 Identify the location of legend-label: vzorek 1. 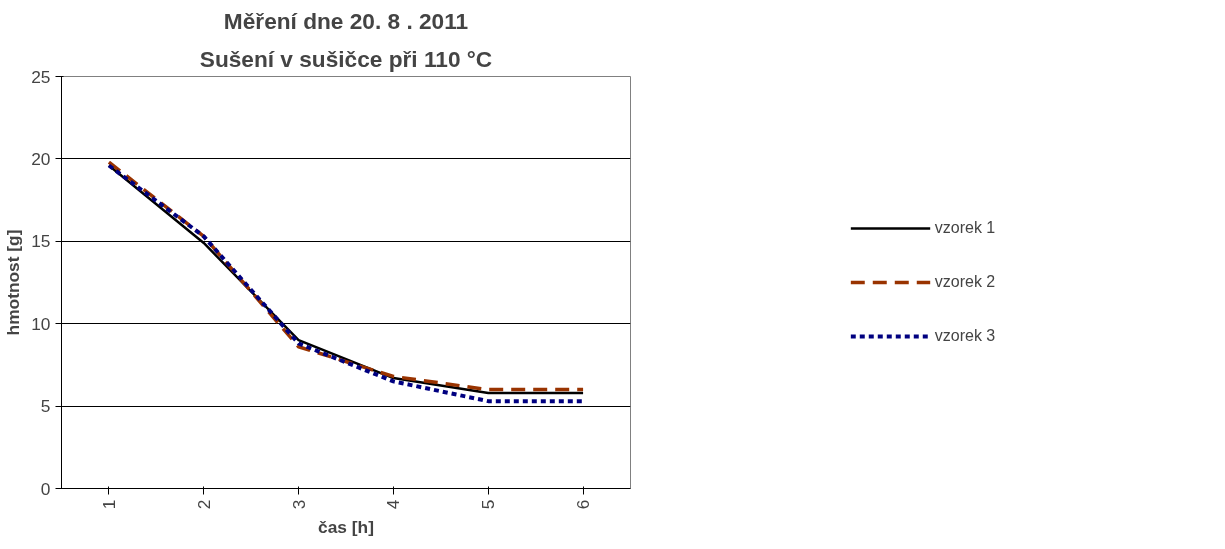
(965, 228).